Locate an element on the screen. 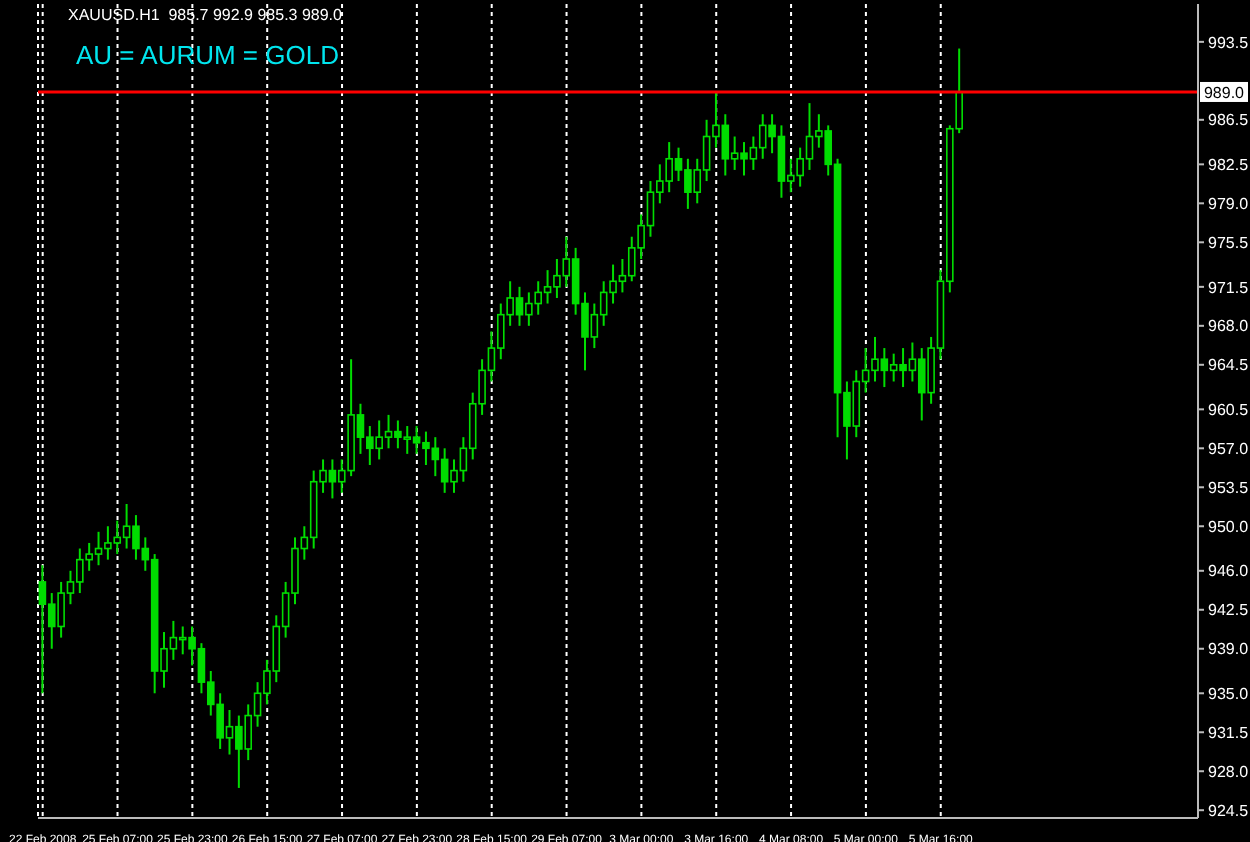 The image size is (1250, 842). y-tick-label: 964.5 is located at coordinates (1229, 365).